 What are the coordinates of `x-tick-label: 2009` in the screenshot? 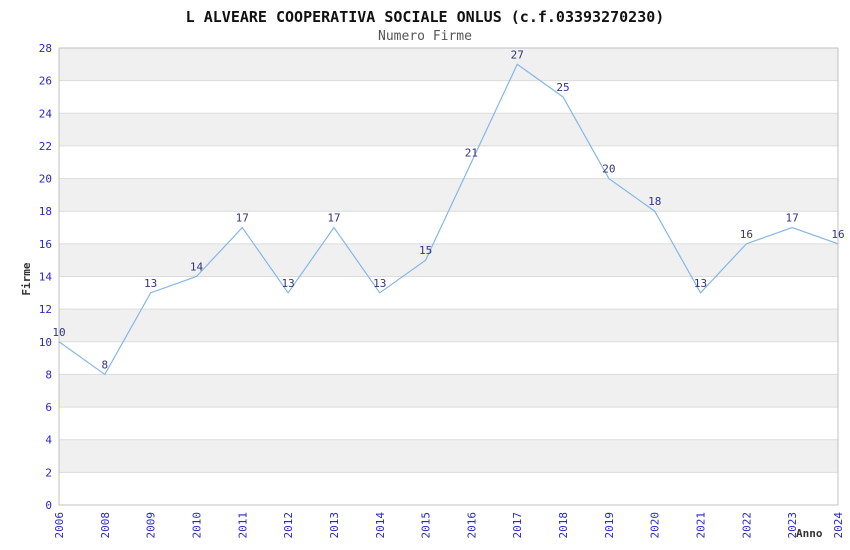 It's located at (151, 525).